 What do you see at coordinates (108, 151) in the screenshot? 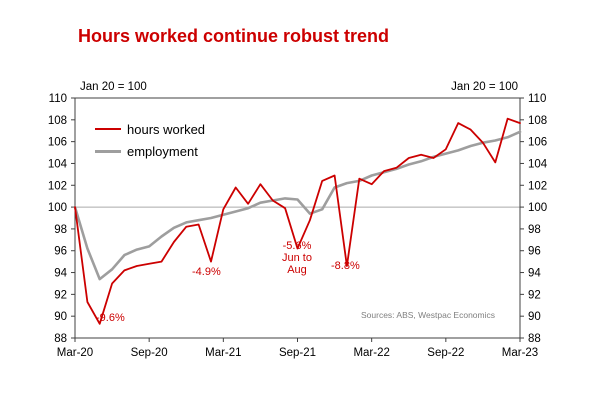
I see `employment-line-swatch` at bounding box center [108, 151].